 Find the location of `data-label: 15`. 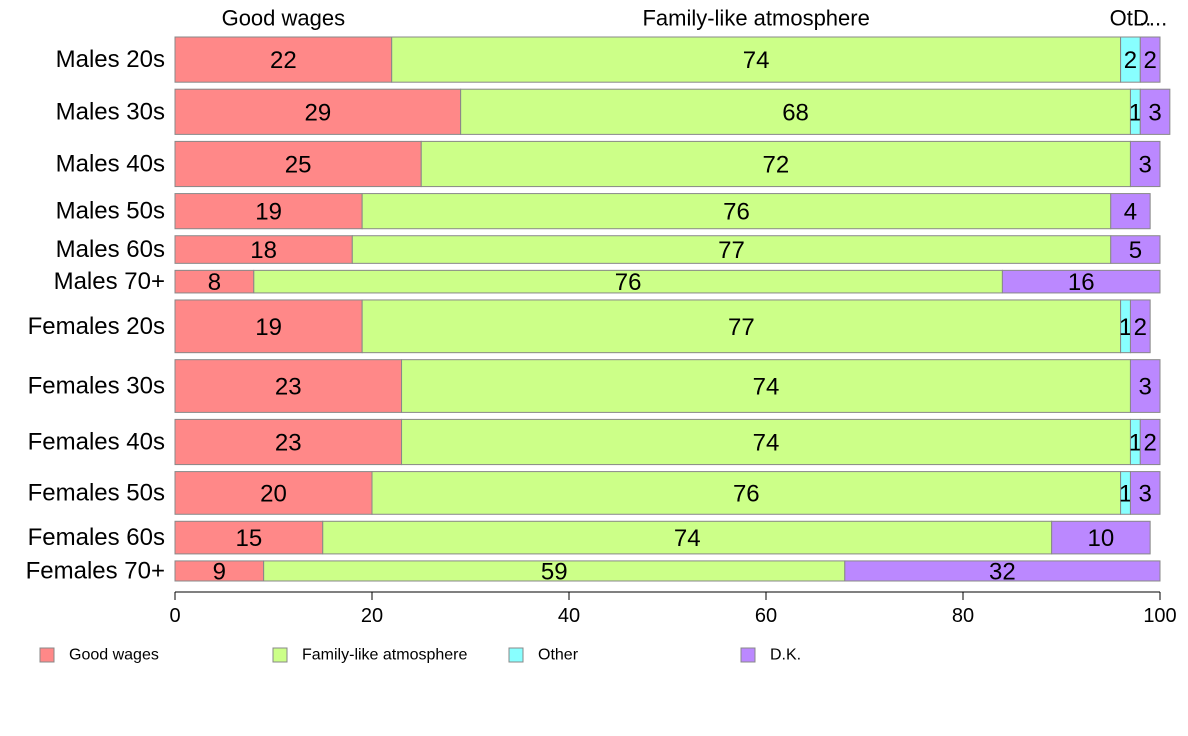

data-label: 15 is located at coordinates (249, 538).